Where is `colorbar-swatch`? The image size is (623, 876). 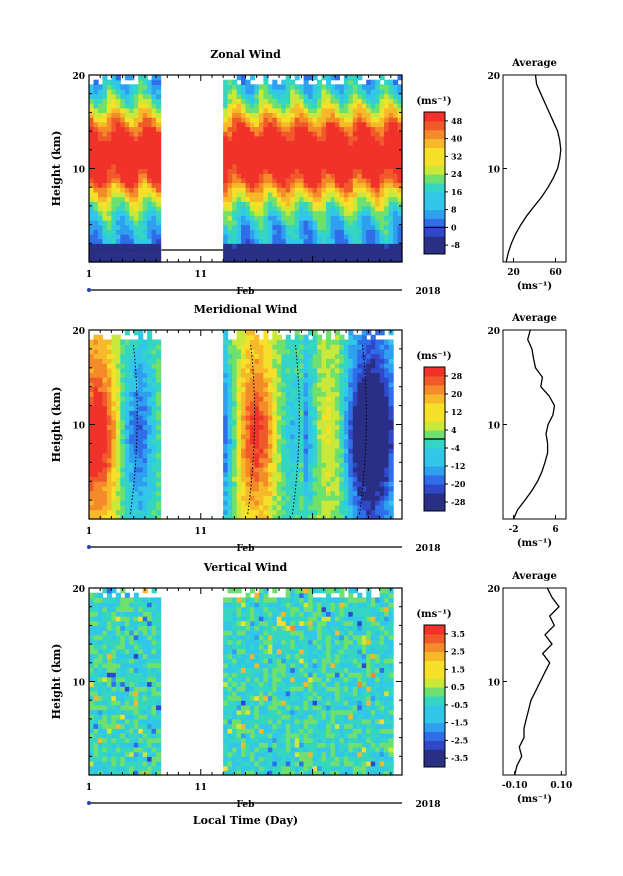 colorbar-swatch is located at coordinates (434, 188).